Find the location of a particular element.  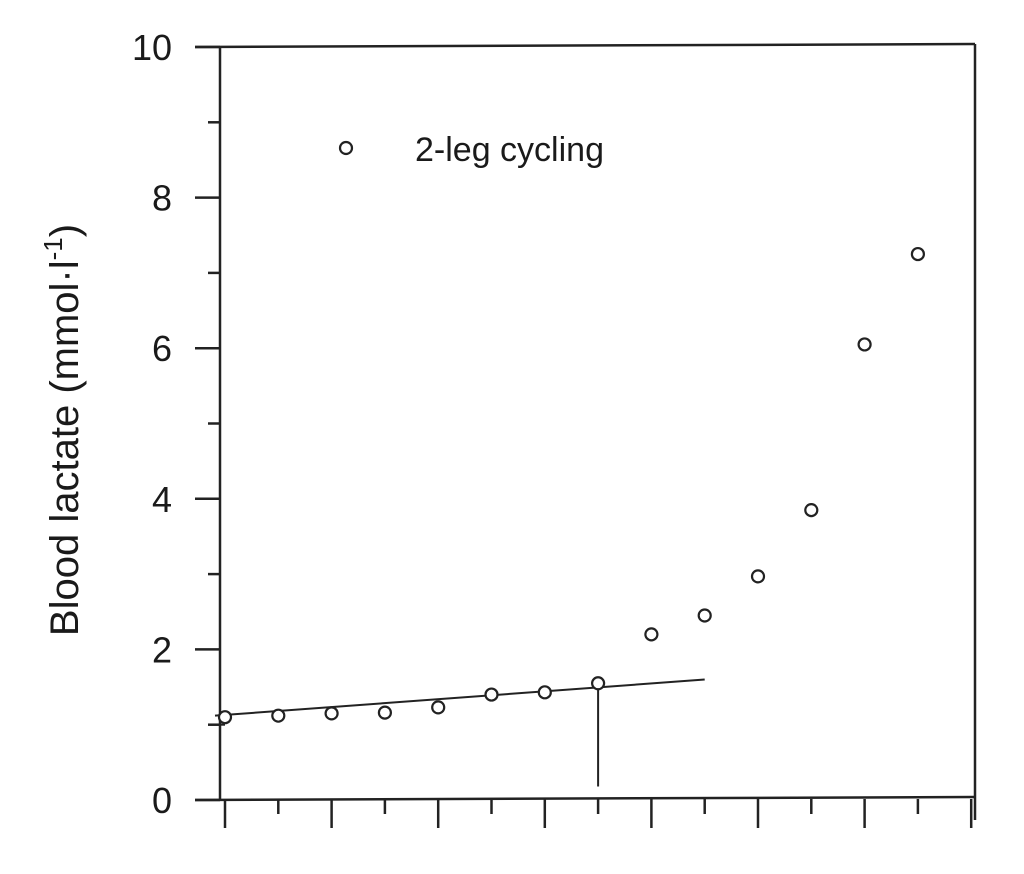

legend-label: 2-leg cycling is located at coordinates (509, 150).